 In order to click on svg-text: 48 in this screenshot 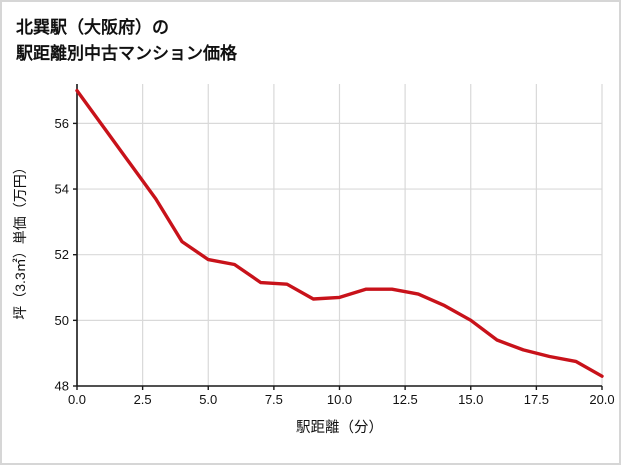, I will do `click(62, 386)`.